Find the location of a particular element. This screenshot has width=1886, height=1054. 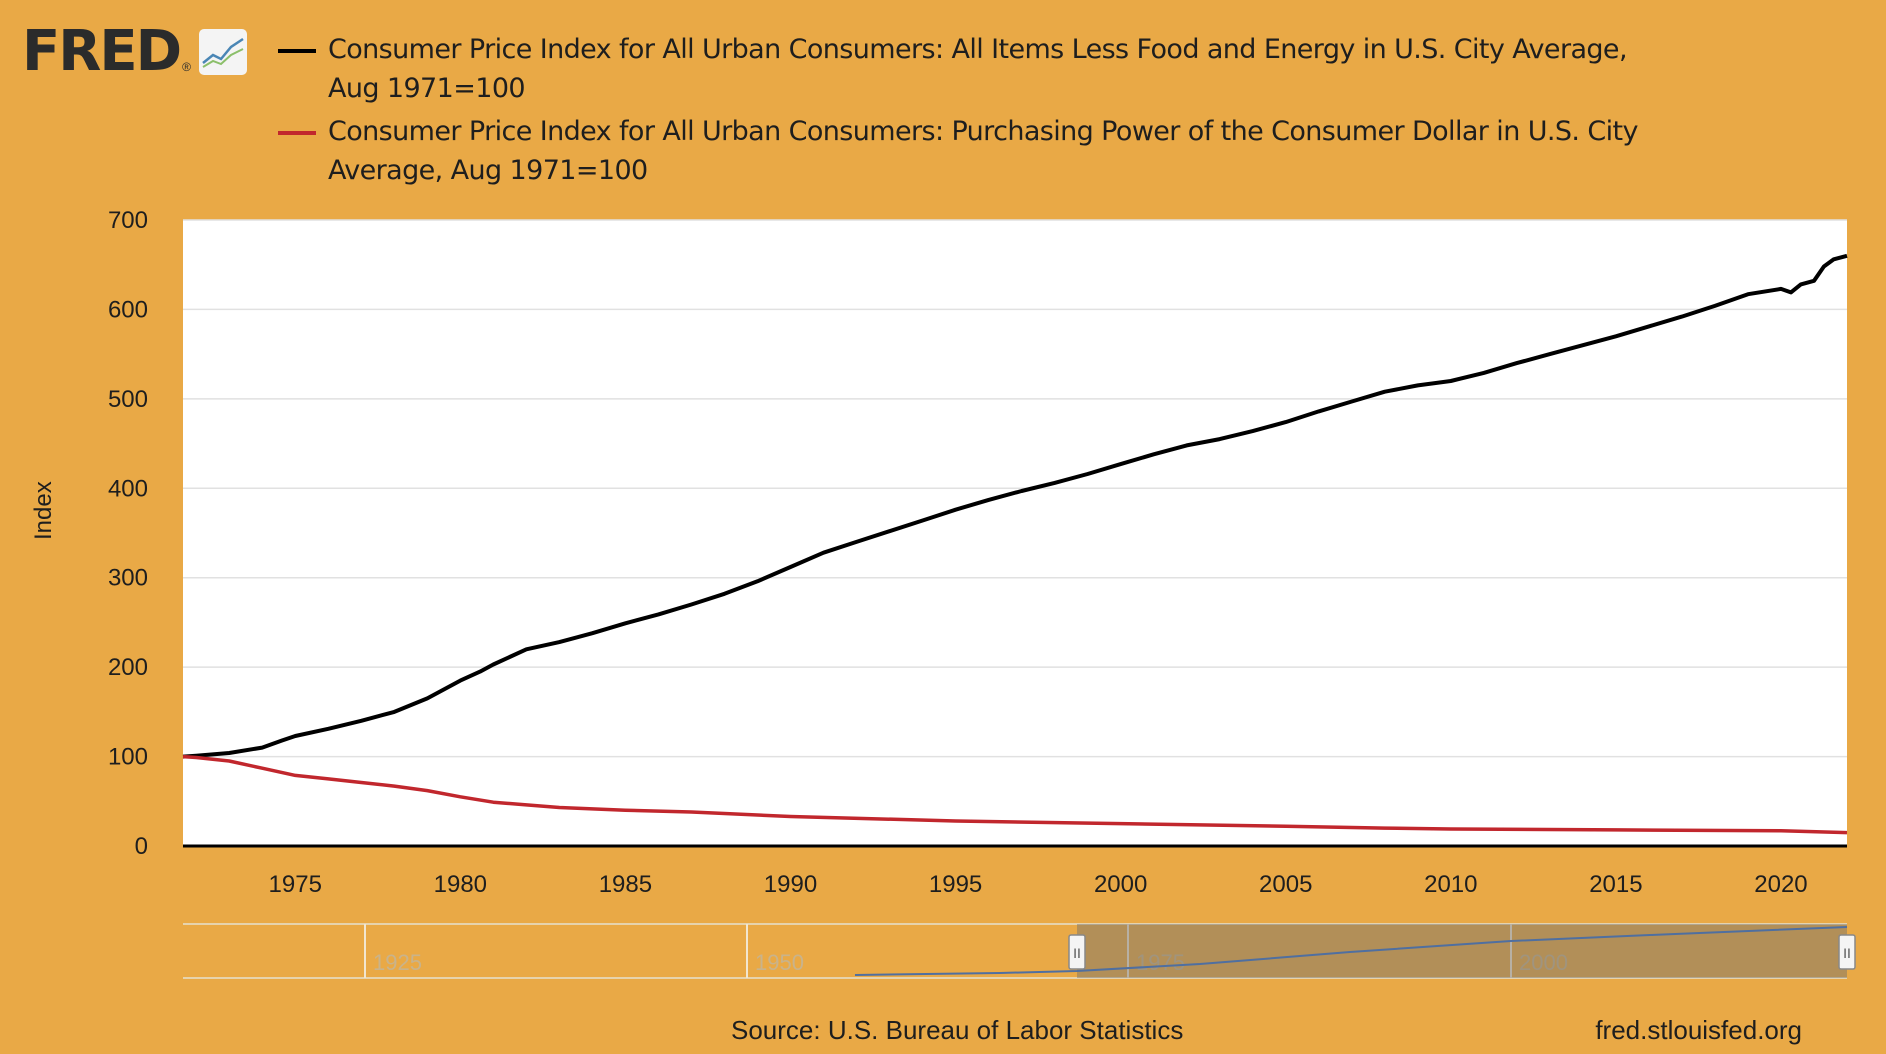

navigator-left-handle-mark: II is located at coordinates (1077, 953).